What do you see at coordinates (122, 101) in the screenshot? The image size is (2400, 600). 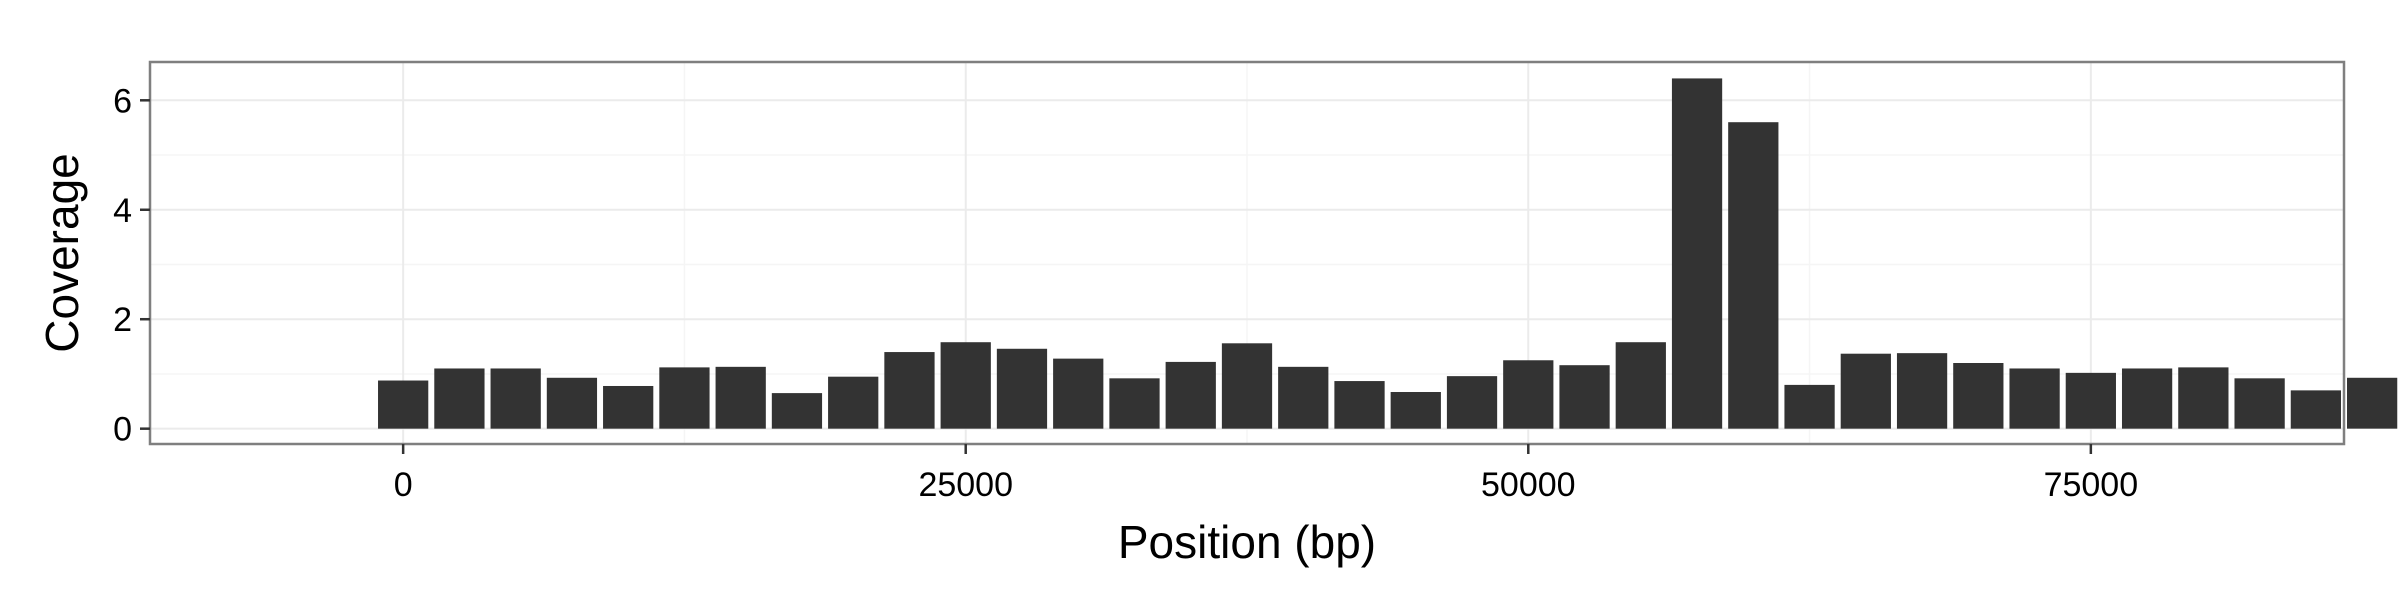 I see `y-tick-label: 6` at bounding box center [122, 101].